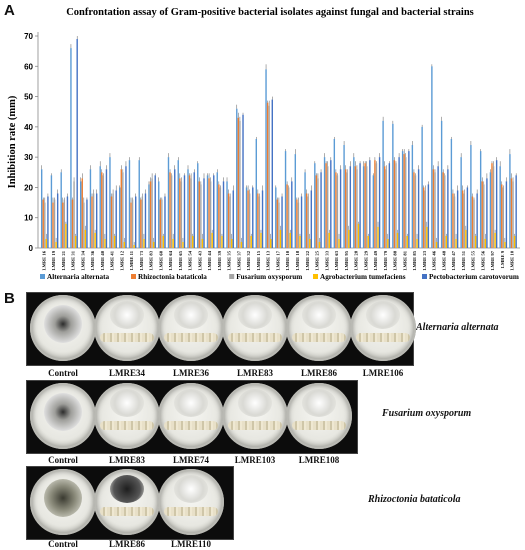 This screenshot has width=525, height=550. I want to click on dish-label: LMRE34, so click(127, 373).